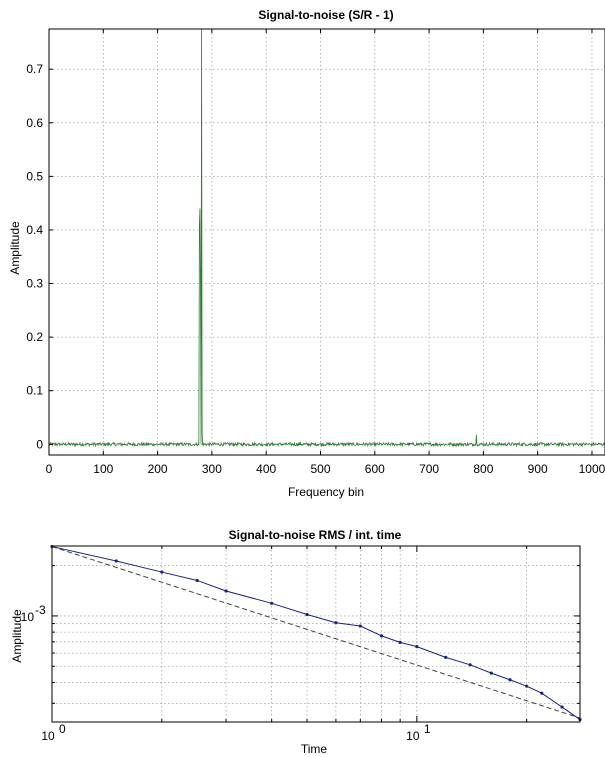  What do you see at coordinates (34, 337) in the screenshot?
I see `top-chart-y-tick-label: 0.2` at bounding box center [34, 337].